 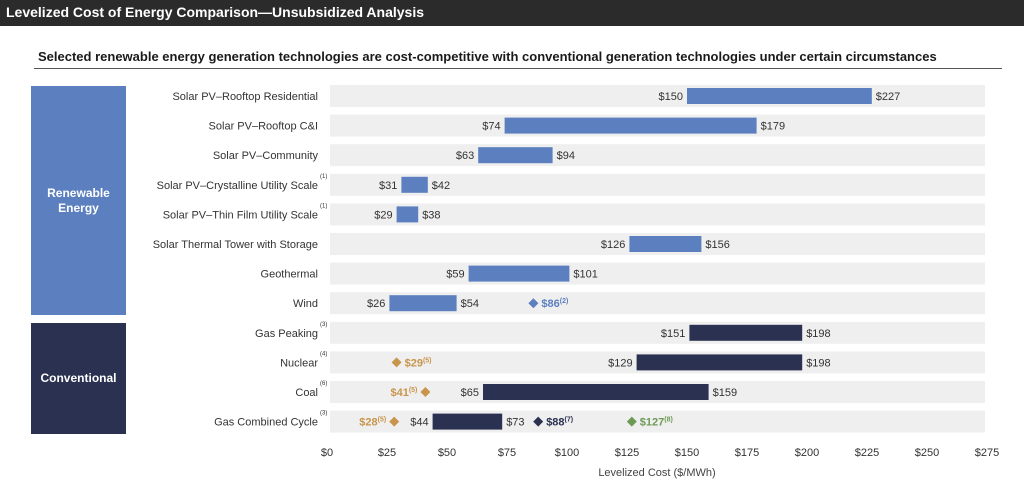 I want to click on marker-label: $28(5), so click(x=372, y=423).